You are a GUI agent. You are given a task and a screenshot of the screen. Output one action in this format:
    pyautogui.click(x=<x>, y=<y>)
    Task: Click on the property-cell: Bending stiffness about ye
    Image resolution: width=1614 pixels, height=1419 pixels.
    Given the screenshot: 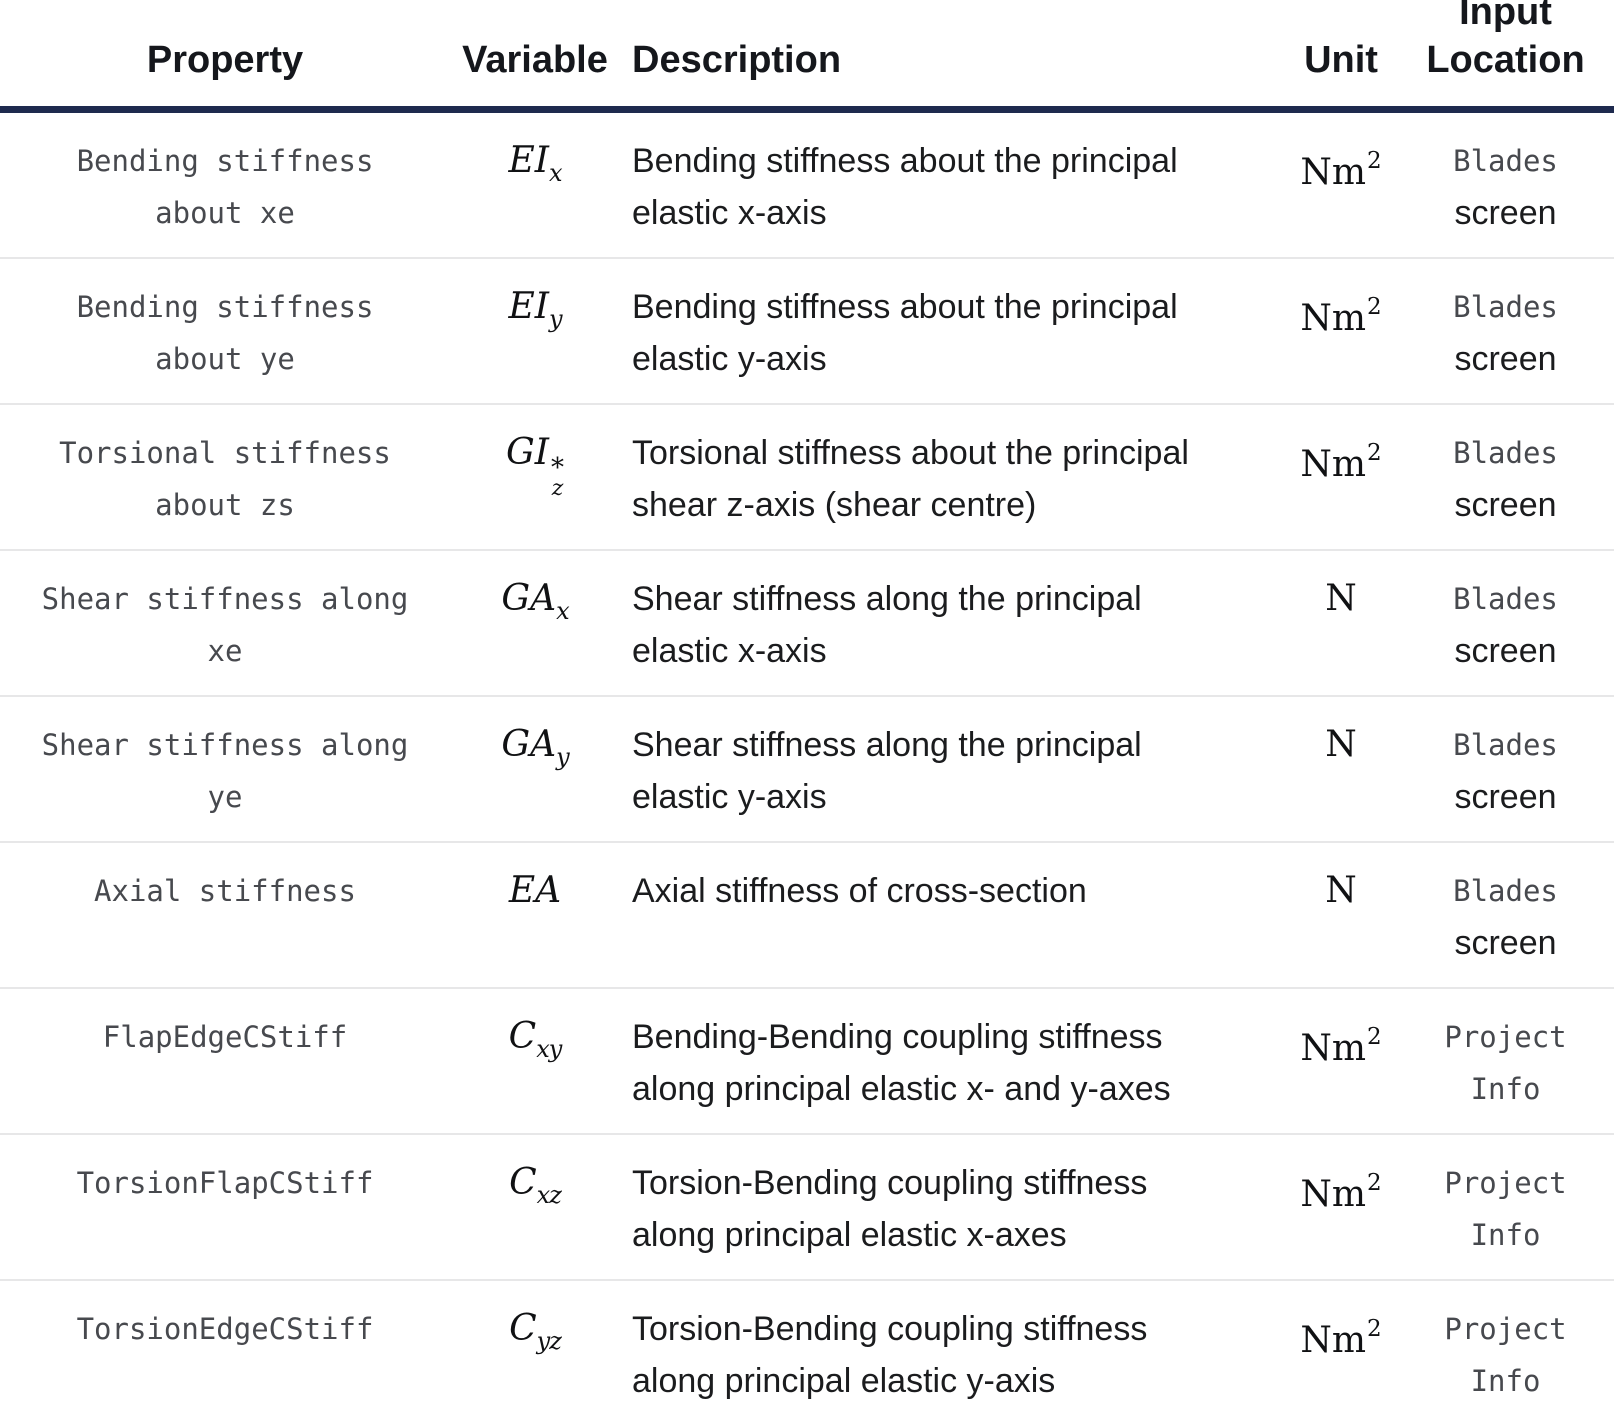 What is the action you would take?
    pyautogui.click(x=225, y=330)
    